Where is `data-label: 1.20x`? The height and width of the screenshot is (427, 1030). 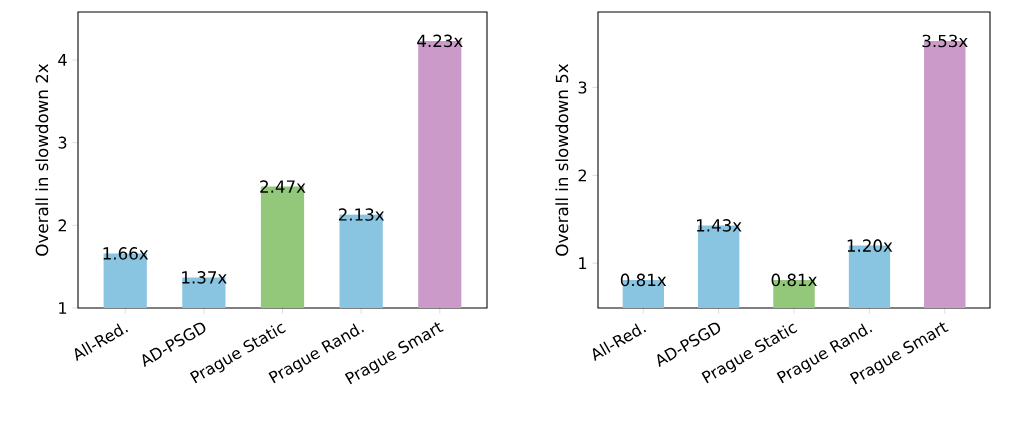 data-label: 1.20x is located at coordinates (870, 245).